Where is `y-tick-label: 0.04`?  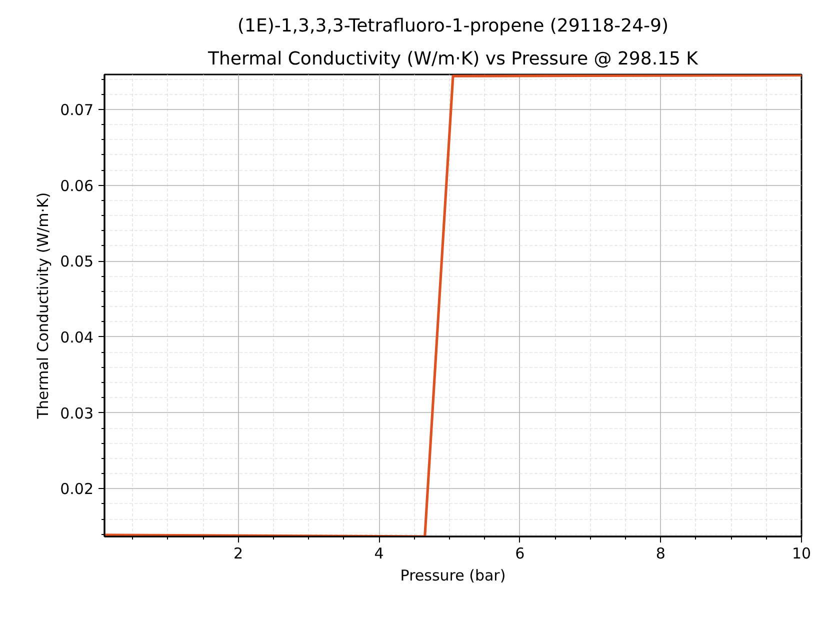 y-tick-label: 0.04 is located at coordinates (77, 337).